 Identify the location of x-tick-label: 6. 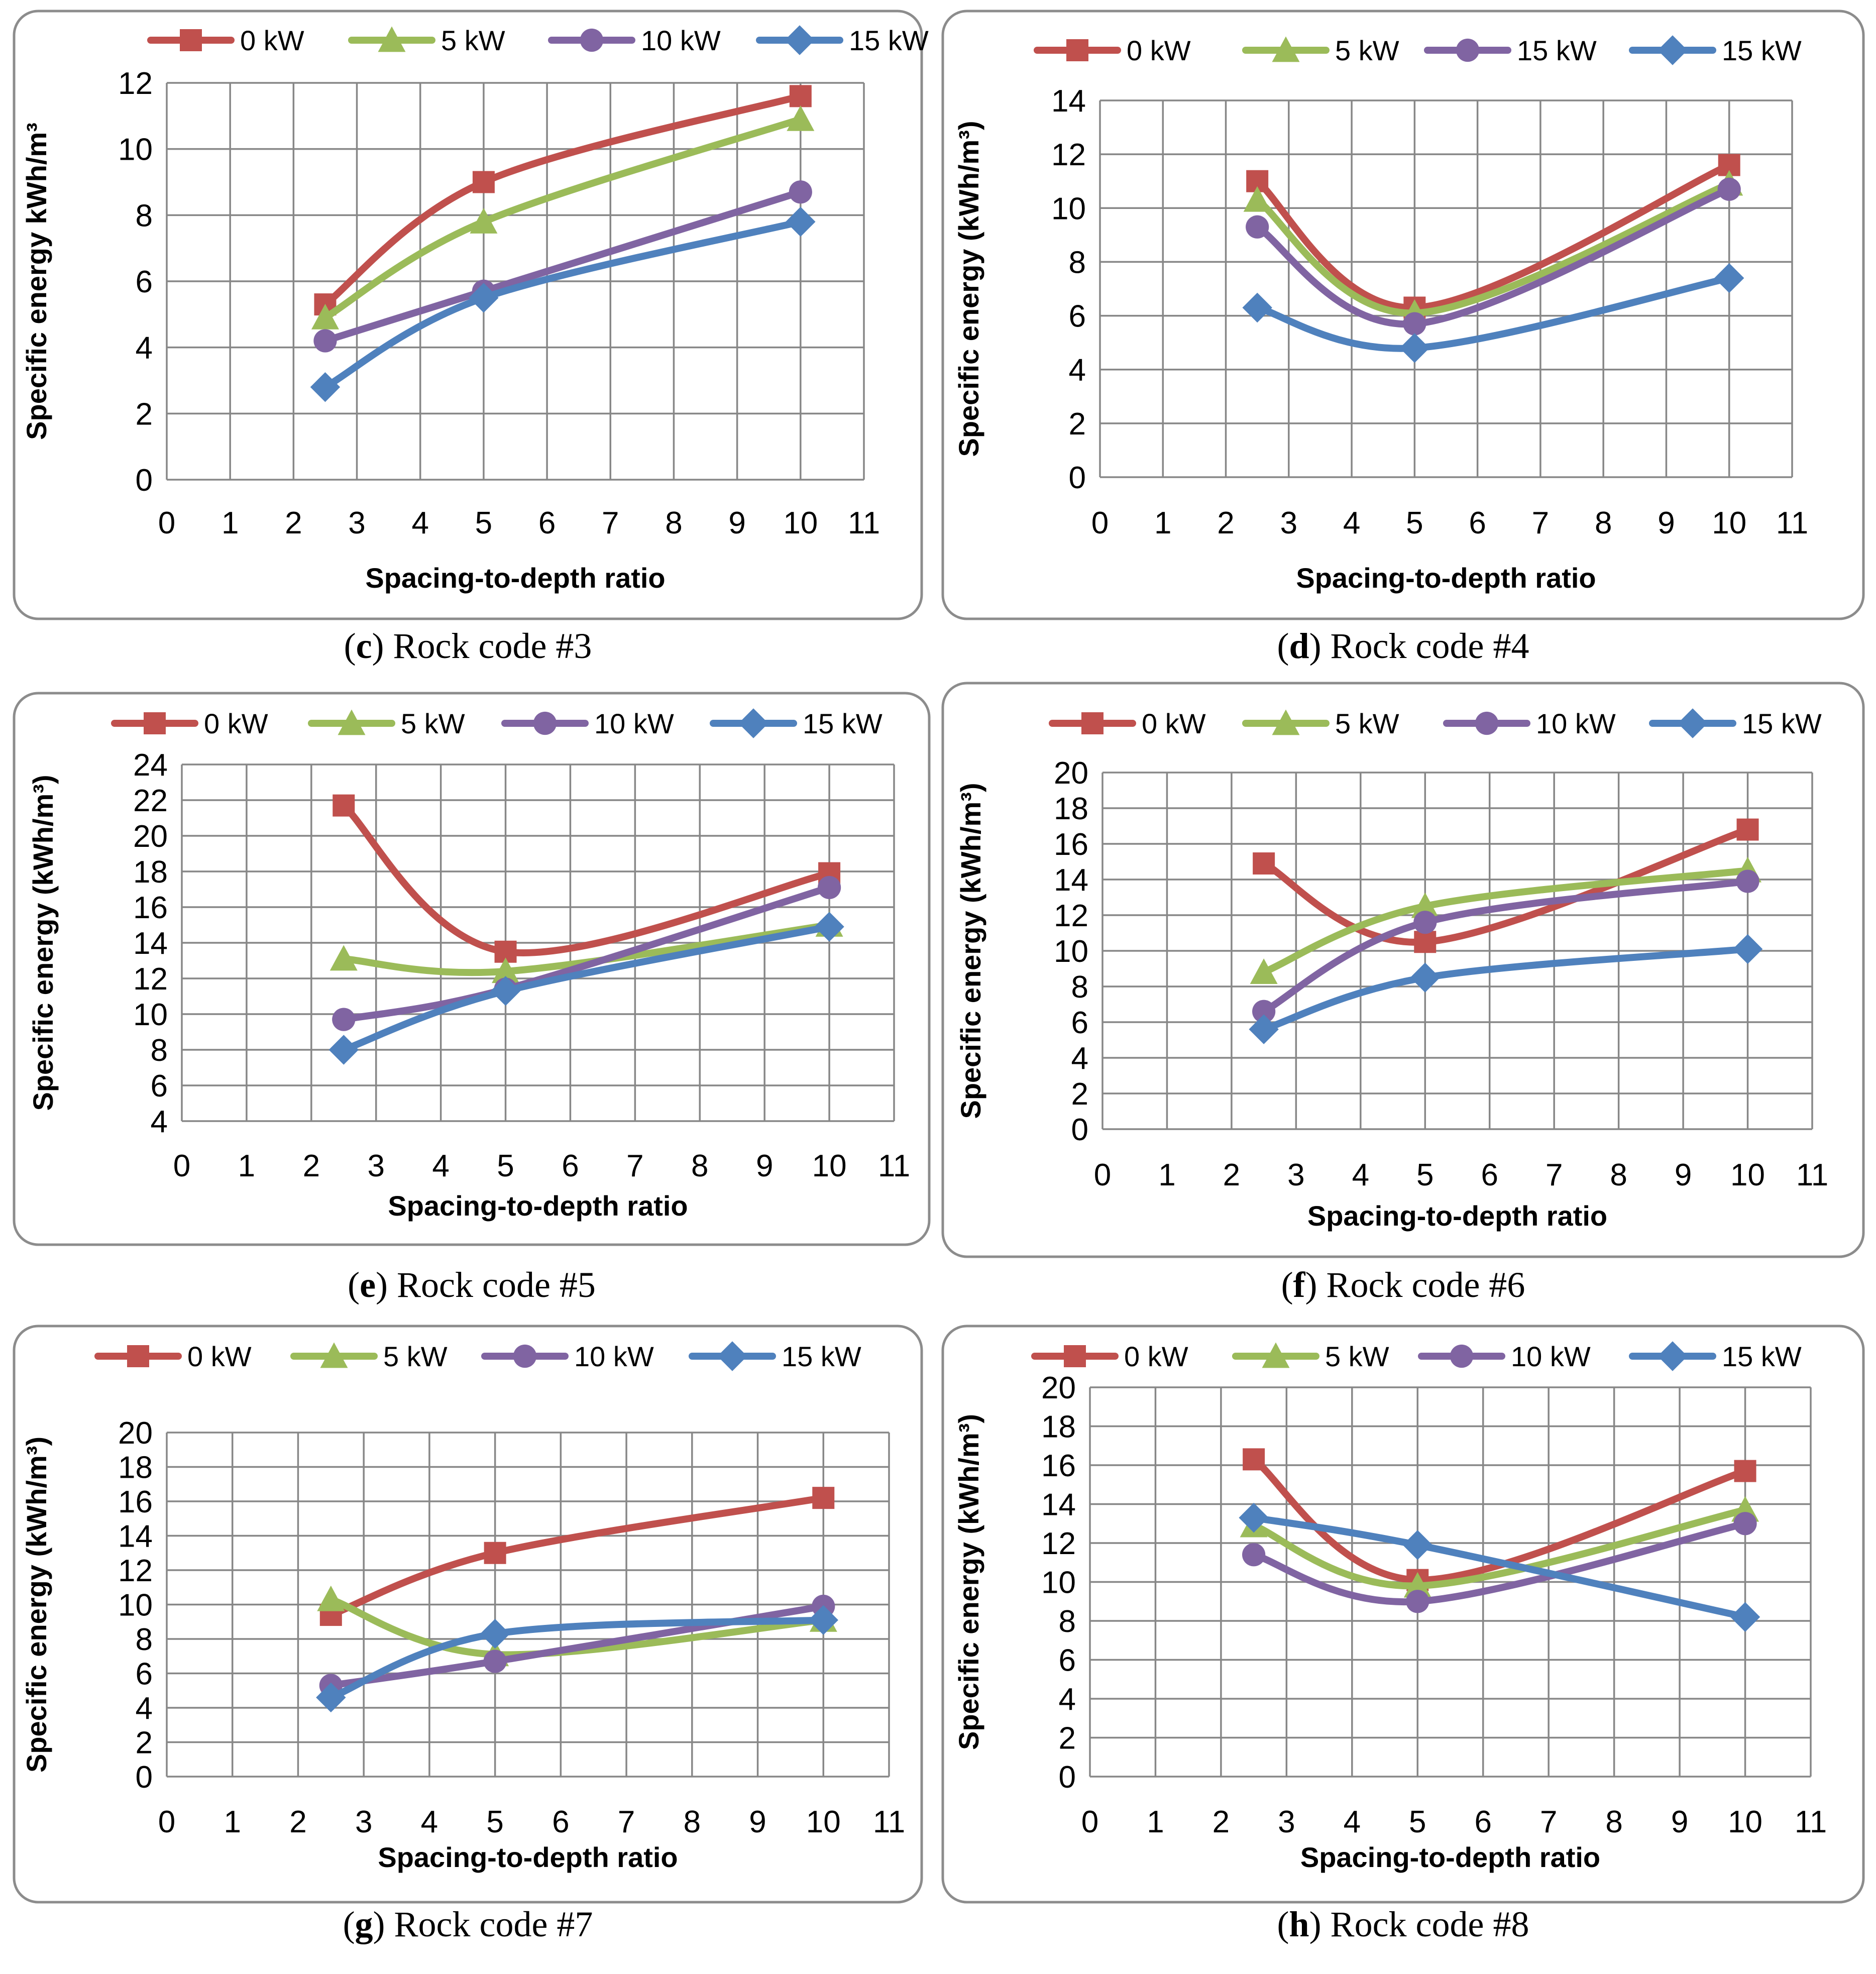
(570, 1166).